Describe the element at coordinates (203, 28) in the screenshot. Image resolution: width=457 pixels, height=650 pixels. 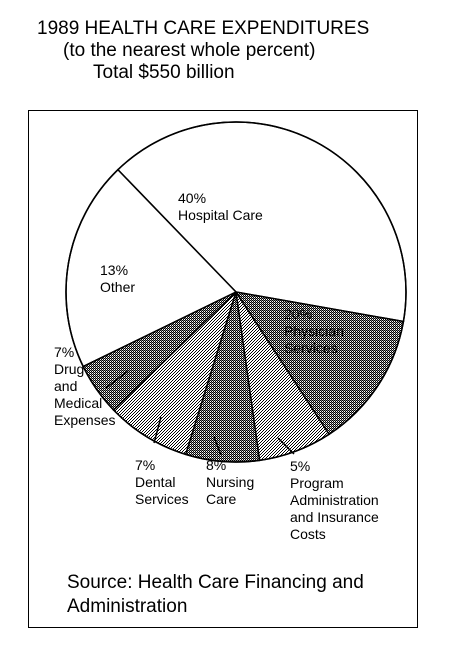
I see `chart-title: 1989 HEALTH CARE EXPENDITURES` at that location.